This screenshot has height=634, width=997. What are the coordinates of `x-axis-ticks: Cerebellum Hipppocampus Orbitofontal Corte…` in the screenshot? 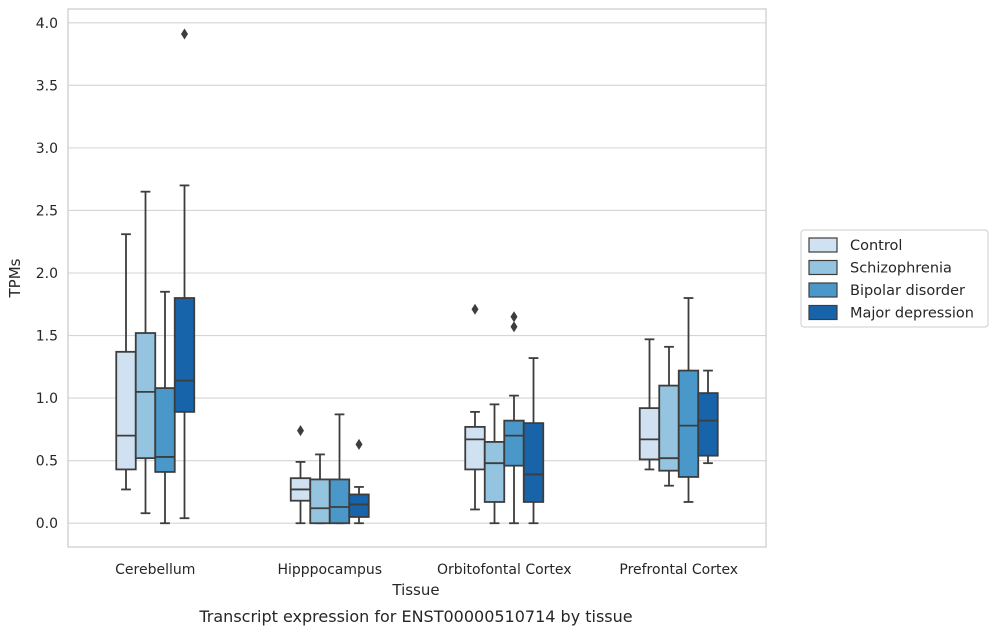 It's located at (426, 570).